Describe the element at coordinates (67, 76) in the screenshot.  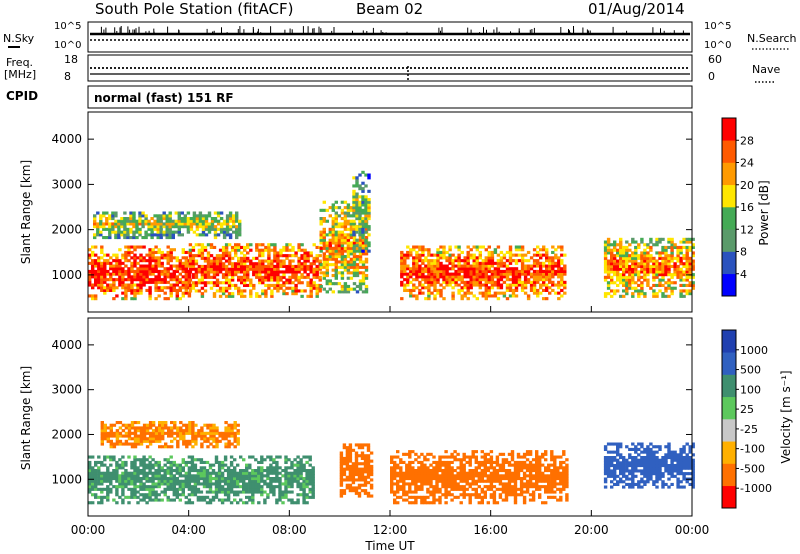
I see `freq-tick-low: 8` at that location.